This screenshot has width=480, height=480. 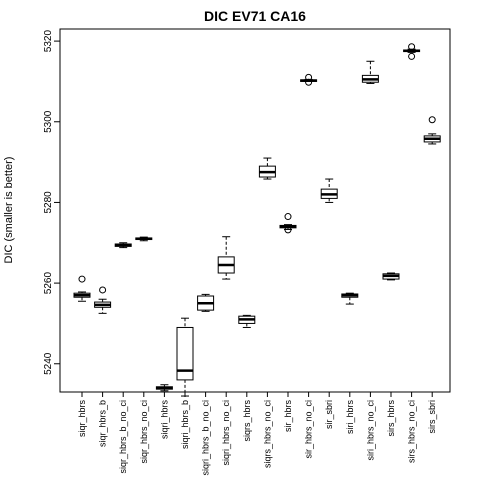 What do you see at coordinates (309, 429) in the screenshot?
I see `x-tick-label: sir_hbrs_no_ci` at bounding box center [309, 429].